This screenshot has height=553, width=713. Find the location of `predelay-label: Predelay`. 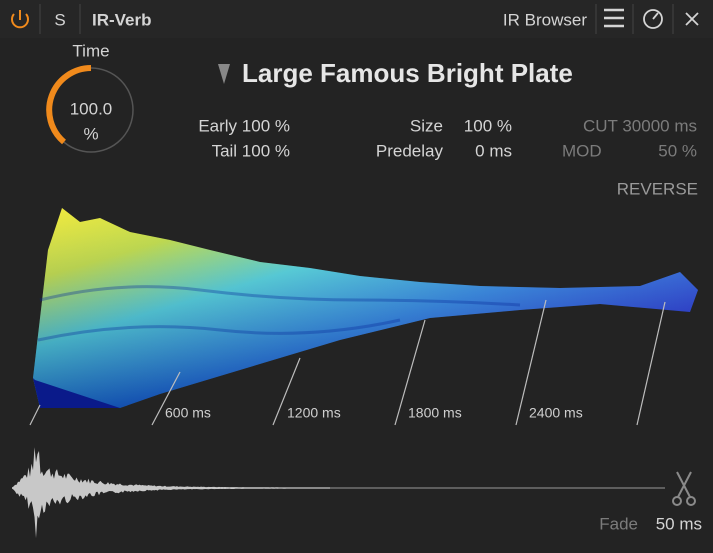

predelay-label: Predelay is located at coordinates (410, 150).